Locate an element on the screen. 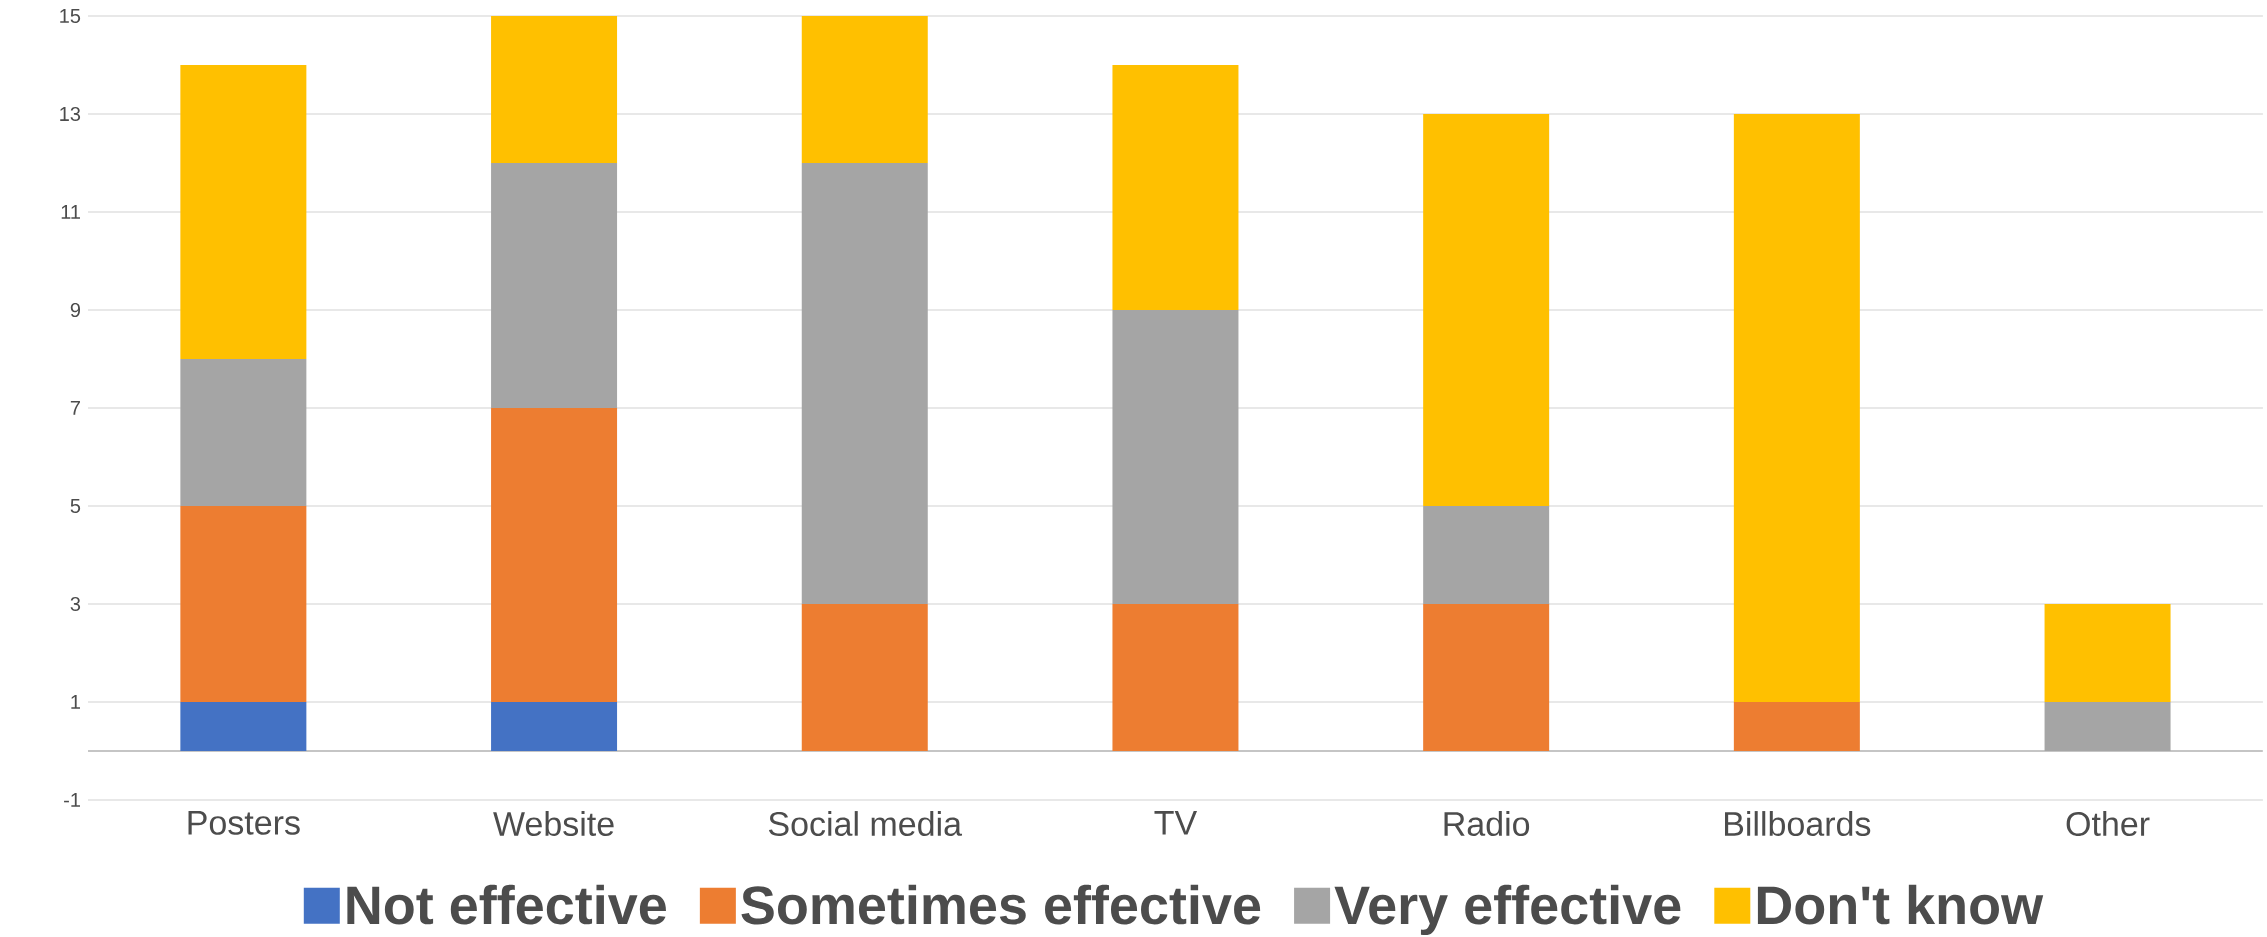 This screenshot has height=937, width=2267. y-tick-label: 7 is located at coordinates (75, 408).